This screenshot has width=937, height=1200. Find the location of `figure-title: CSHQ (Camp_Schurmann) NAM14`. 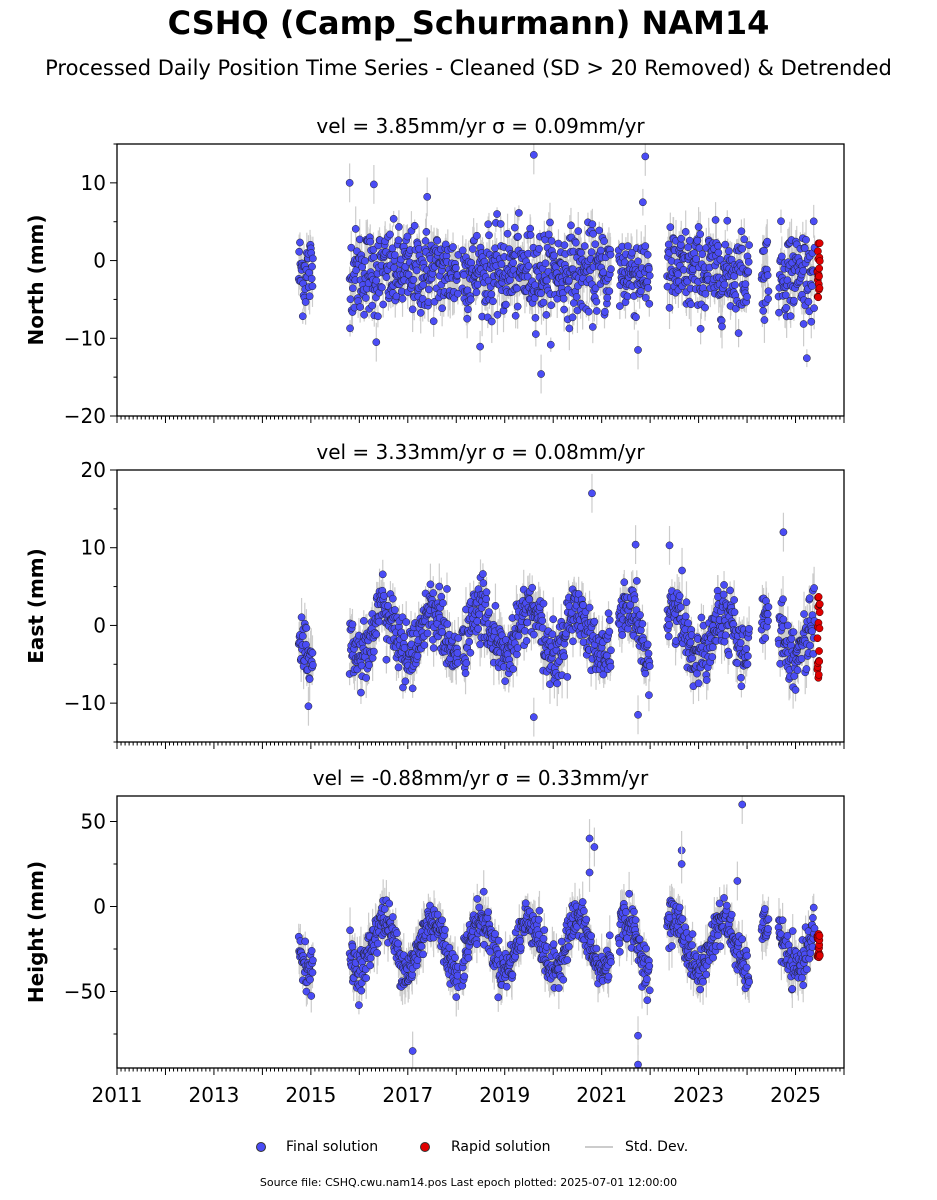

figure-title: CSHQ (Camp_Schurmann) NAM14 is located at coordinates (468, 23).